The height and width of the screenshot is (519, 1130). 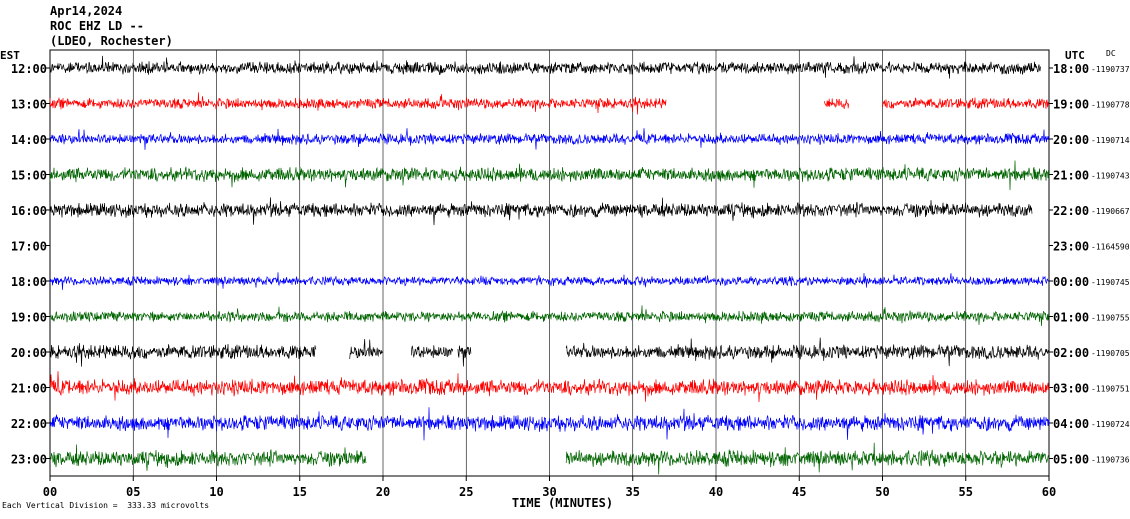 I want to click on dc-offset-value: -1190755, so click(x=1110, y=318).